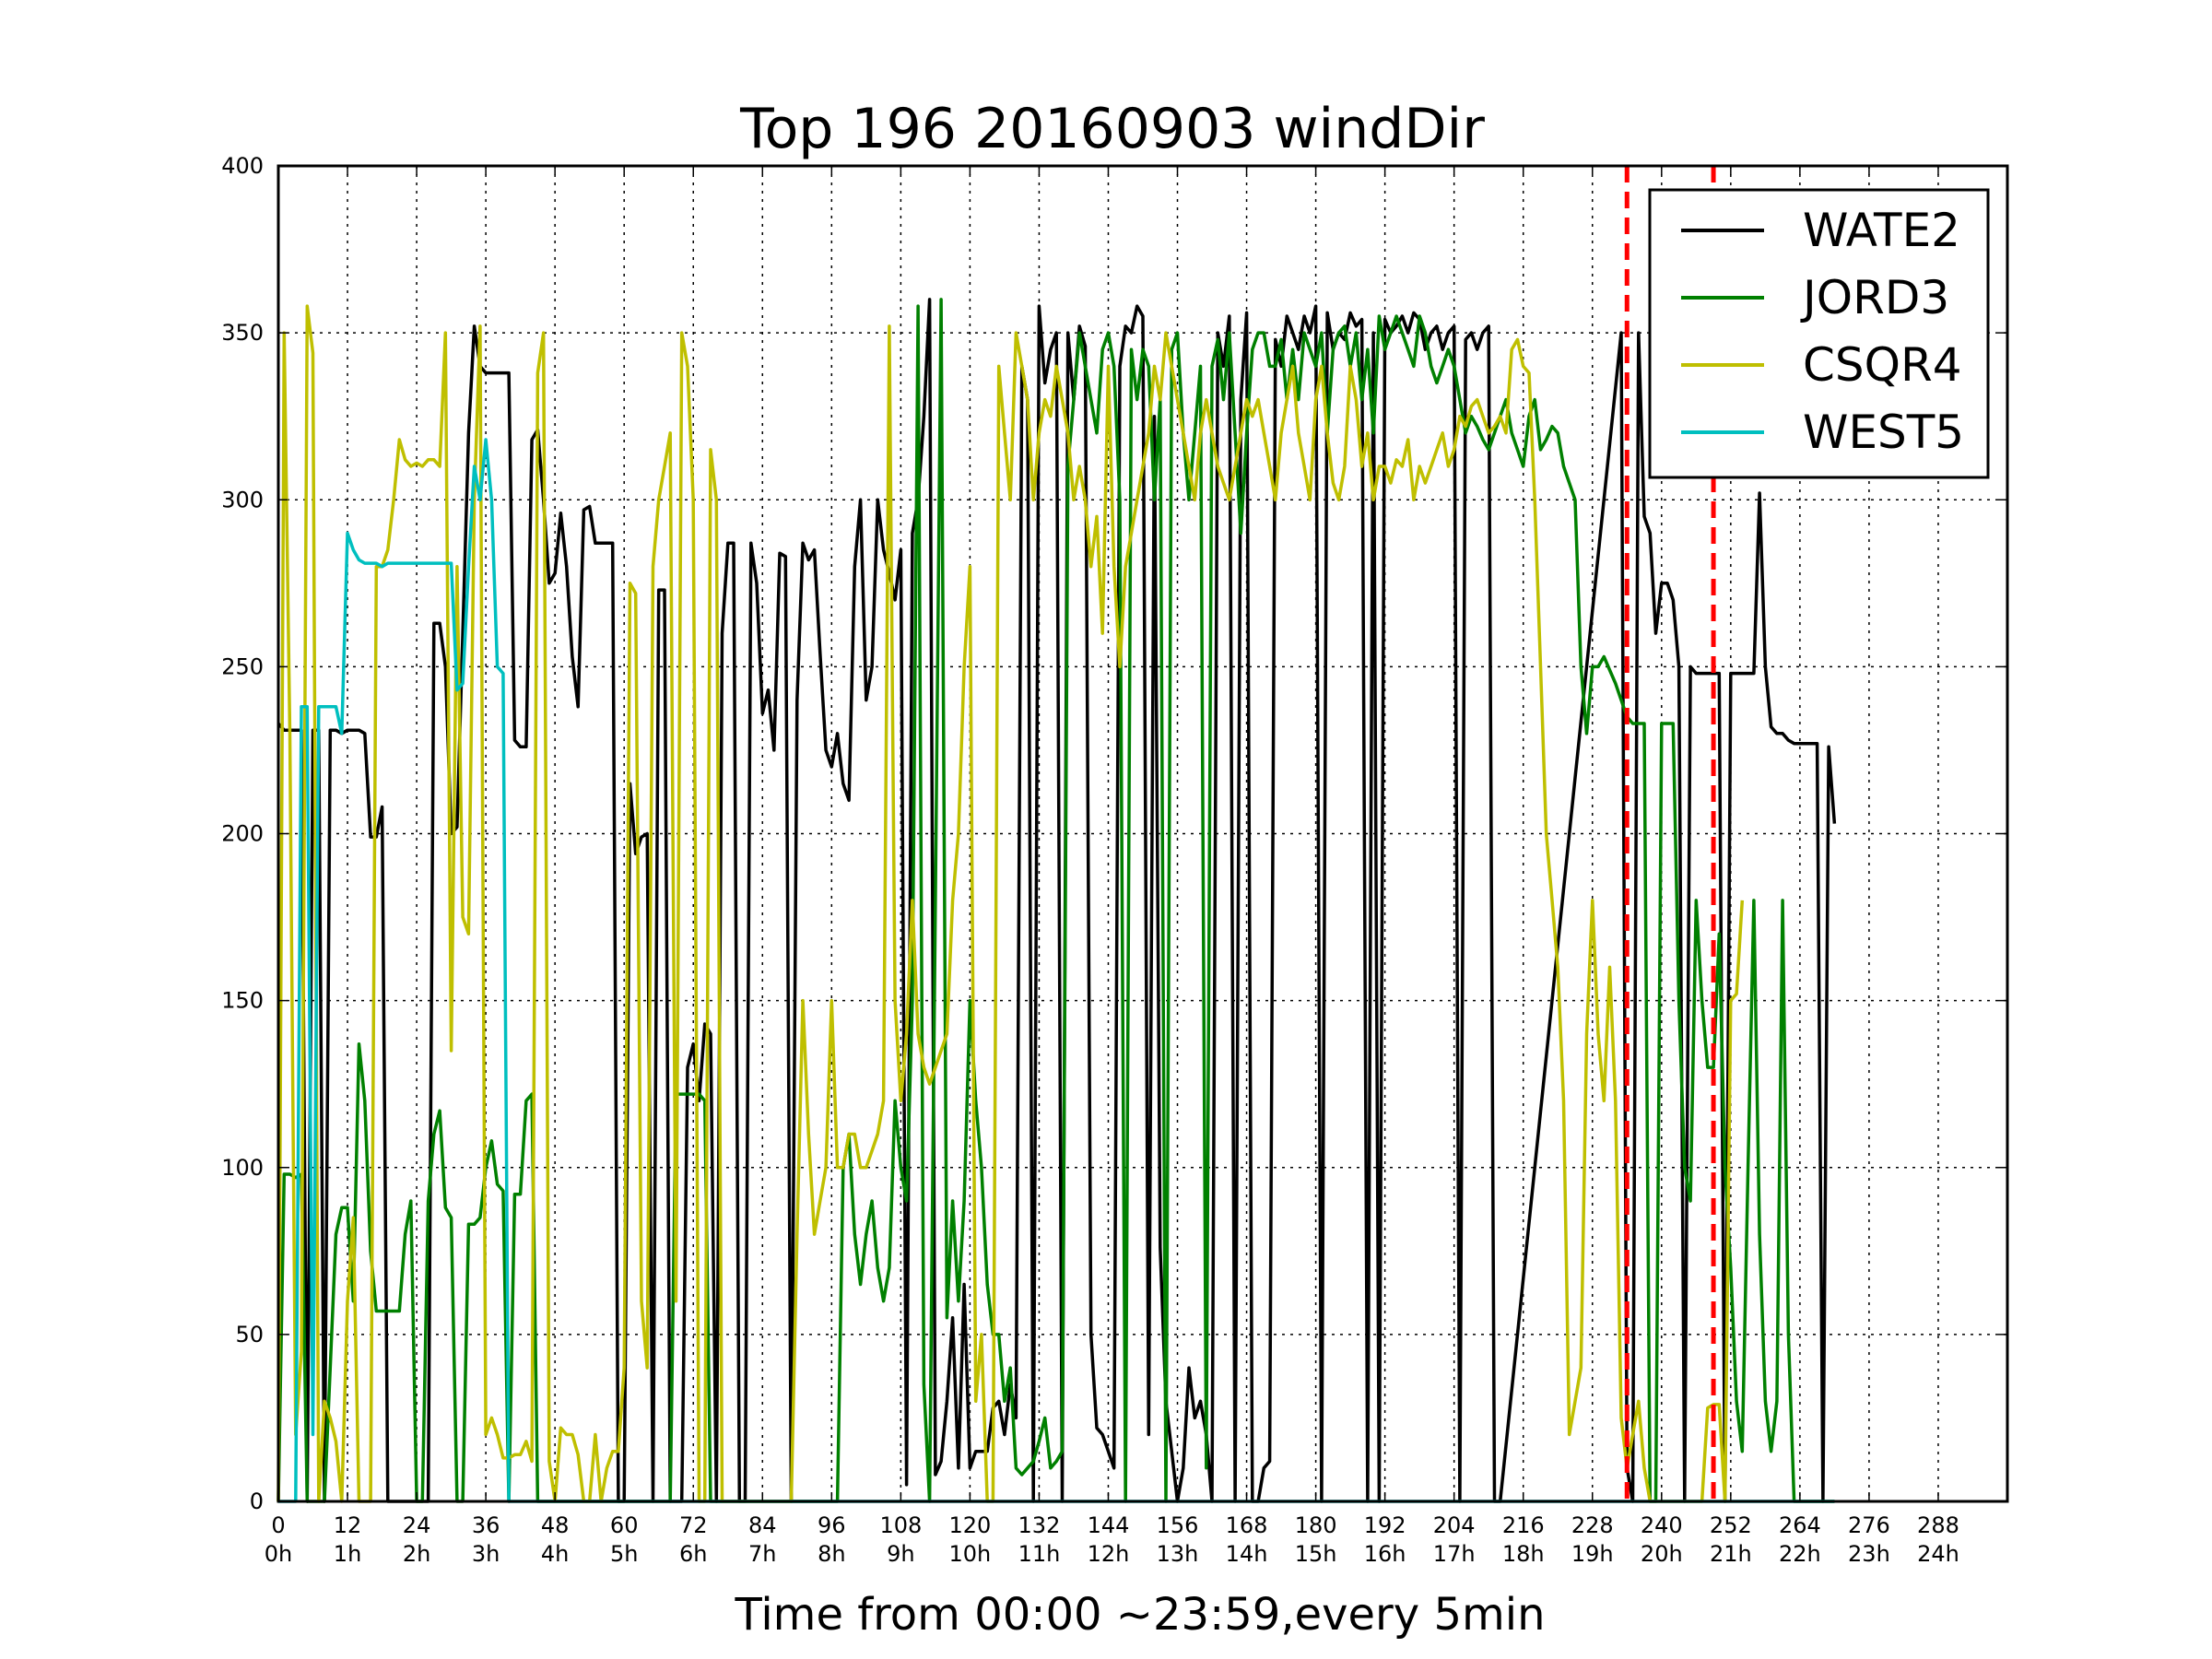 Image resolution: width=2212 pixels, height=1659 pixels. I want to click on y-tick-label: 300, so click(242, 499).